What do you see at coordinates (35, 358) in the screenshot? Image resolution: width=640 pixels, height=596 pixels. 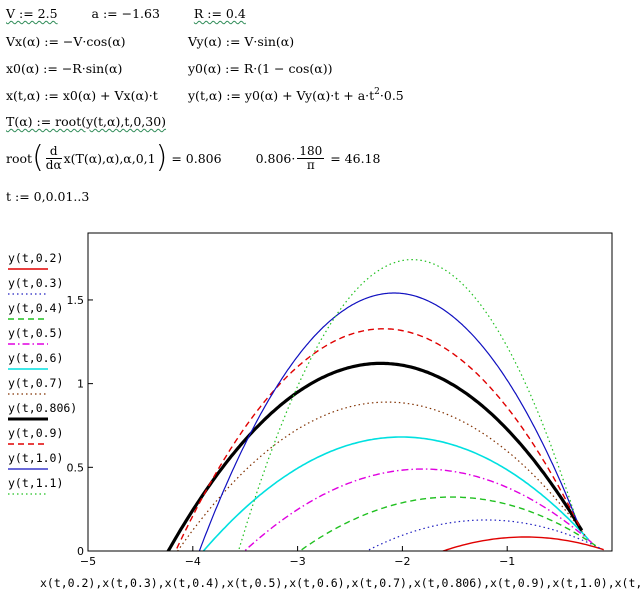 I see `legend-label-0_6: y(t,0.6)` at bounding box center [35, 358].